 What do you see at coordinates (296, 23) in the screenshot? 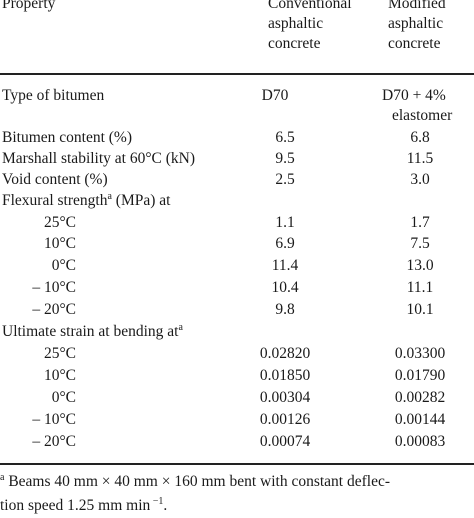
I see `header-conventional-line2: asphaltic` at bounding box center [296, 23].